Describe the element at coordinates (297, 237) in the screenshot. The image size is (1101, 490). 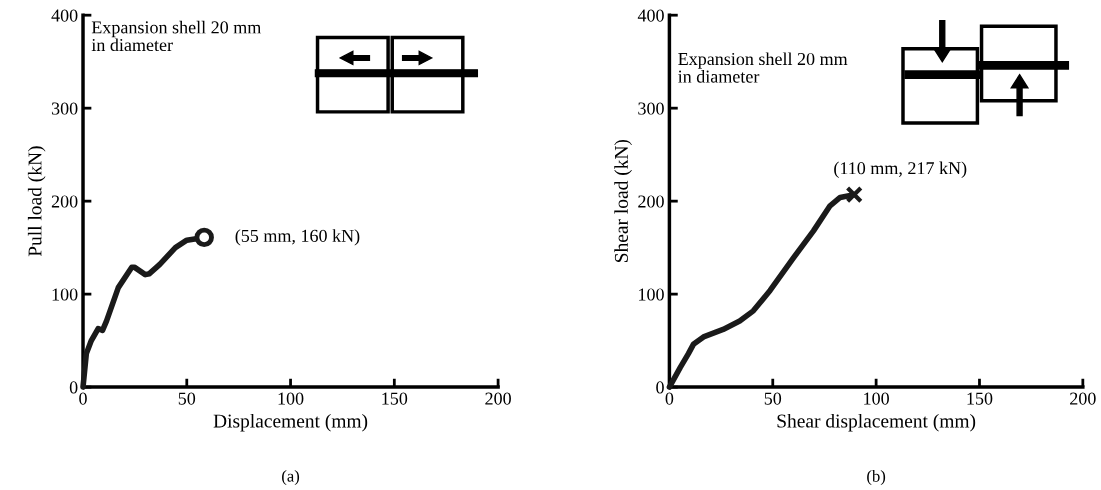
I see `annotation: (55 mm, 160 kN)` at that location.